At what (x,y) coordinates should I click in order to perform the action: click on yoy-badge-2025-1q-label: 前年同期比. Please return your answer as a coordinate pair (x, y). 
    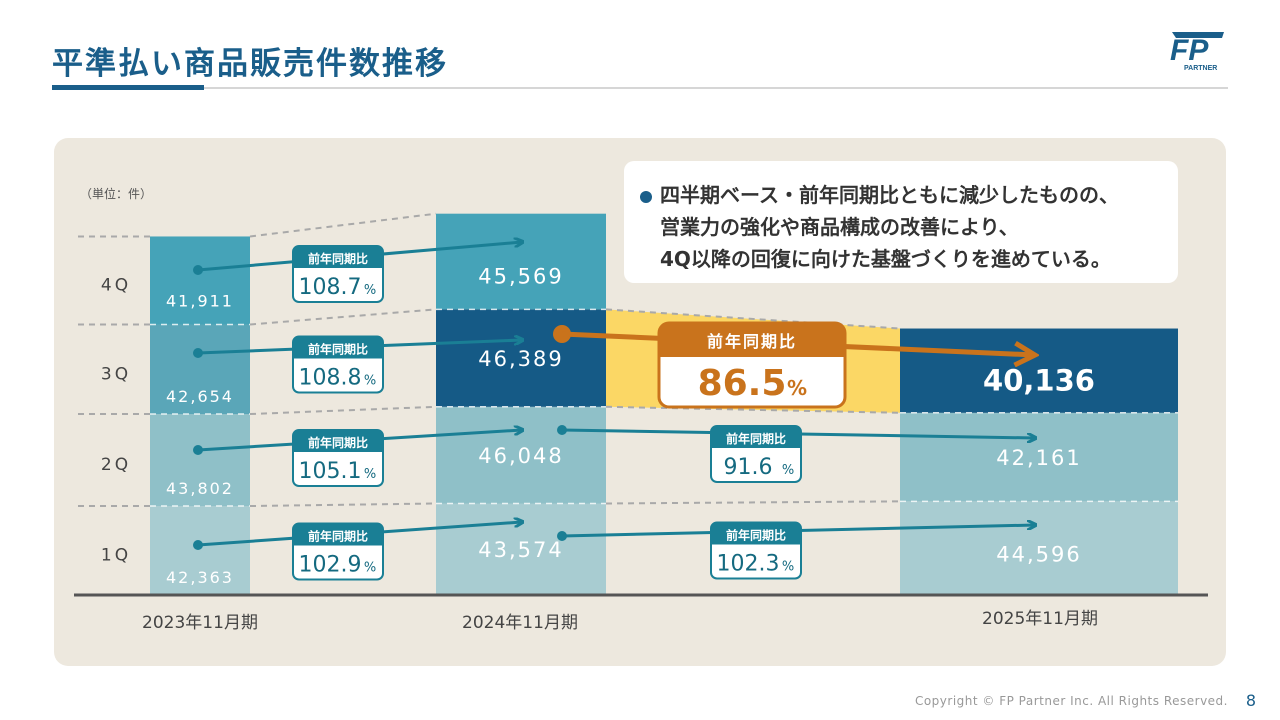
    Looking at the image, I should click on (756, 535).